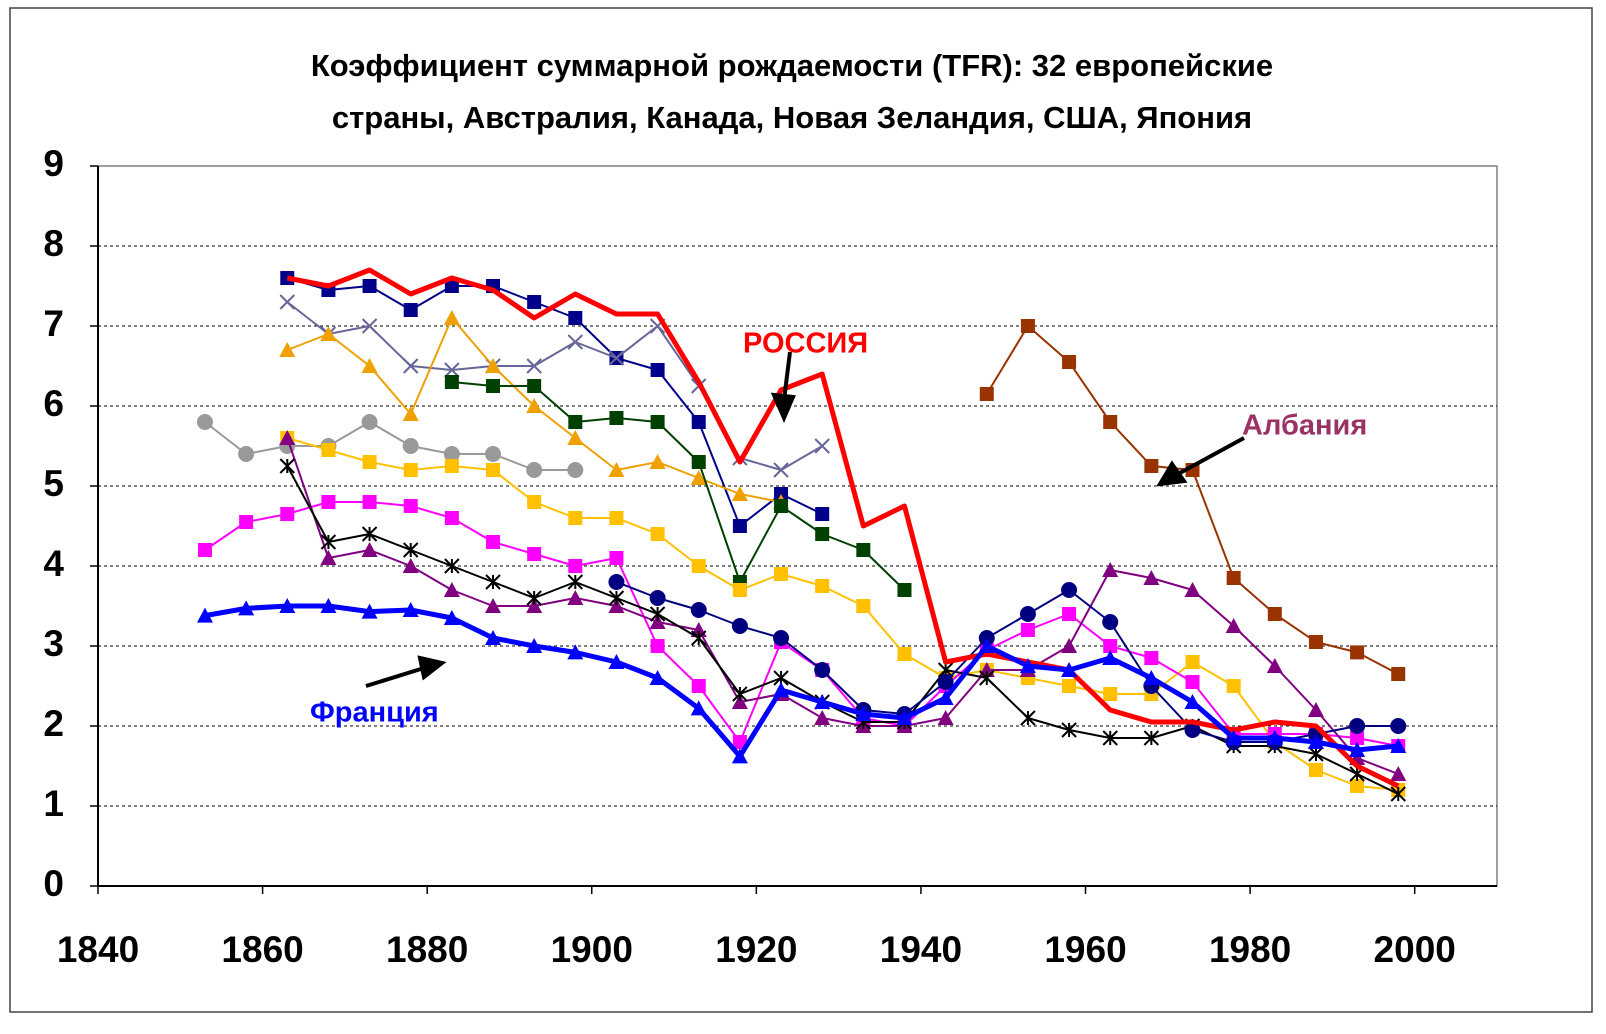 The image size is (1606, 1034). Describe the element at coordinates (53, 163) in the screenshot. I see `y-tick-label: 9` at that location.